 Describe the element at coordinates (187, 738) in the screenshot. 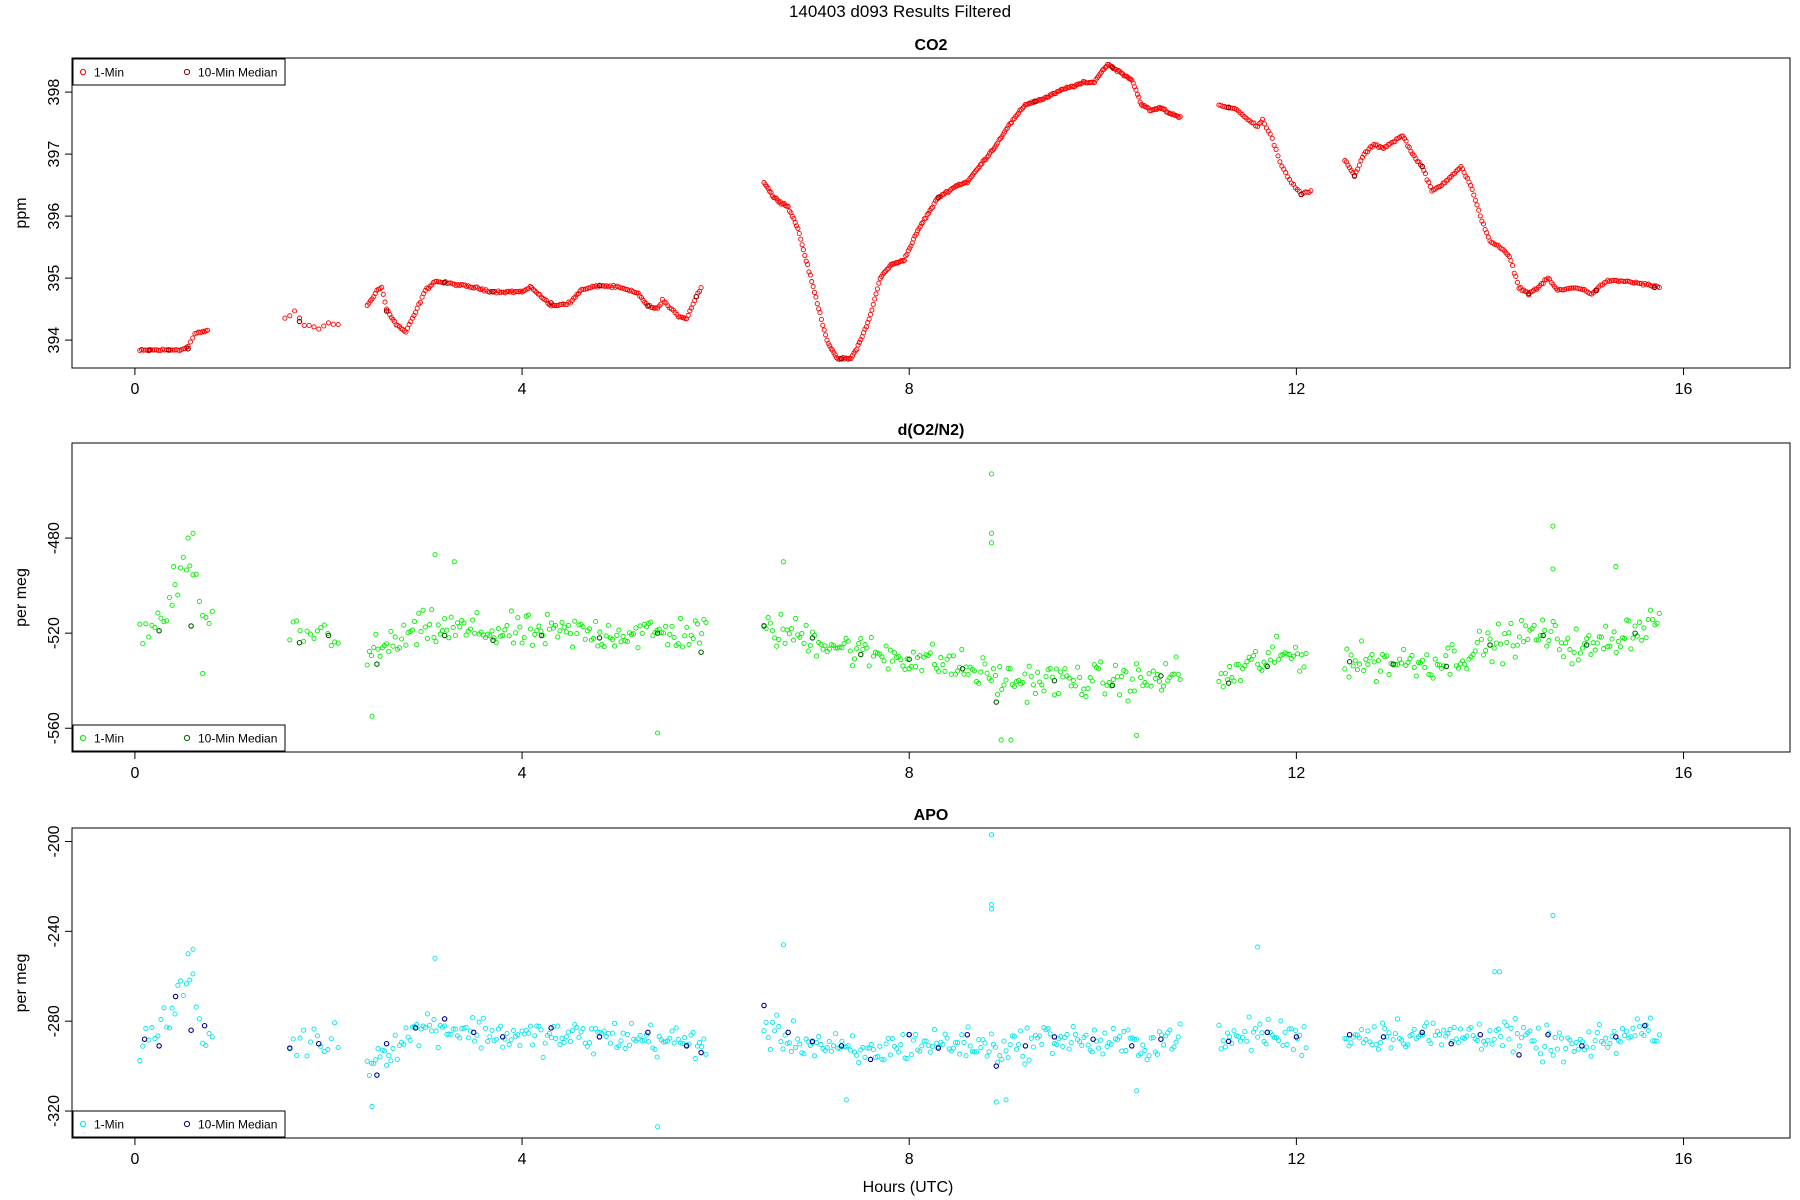

I see `legend-marker` at that location.